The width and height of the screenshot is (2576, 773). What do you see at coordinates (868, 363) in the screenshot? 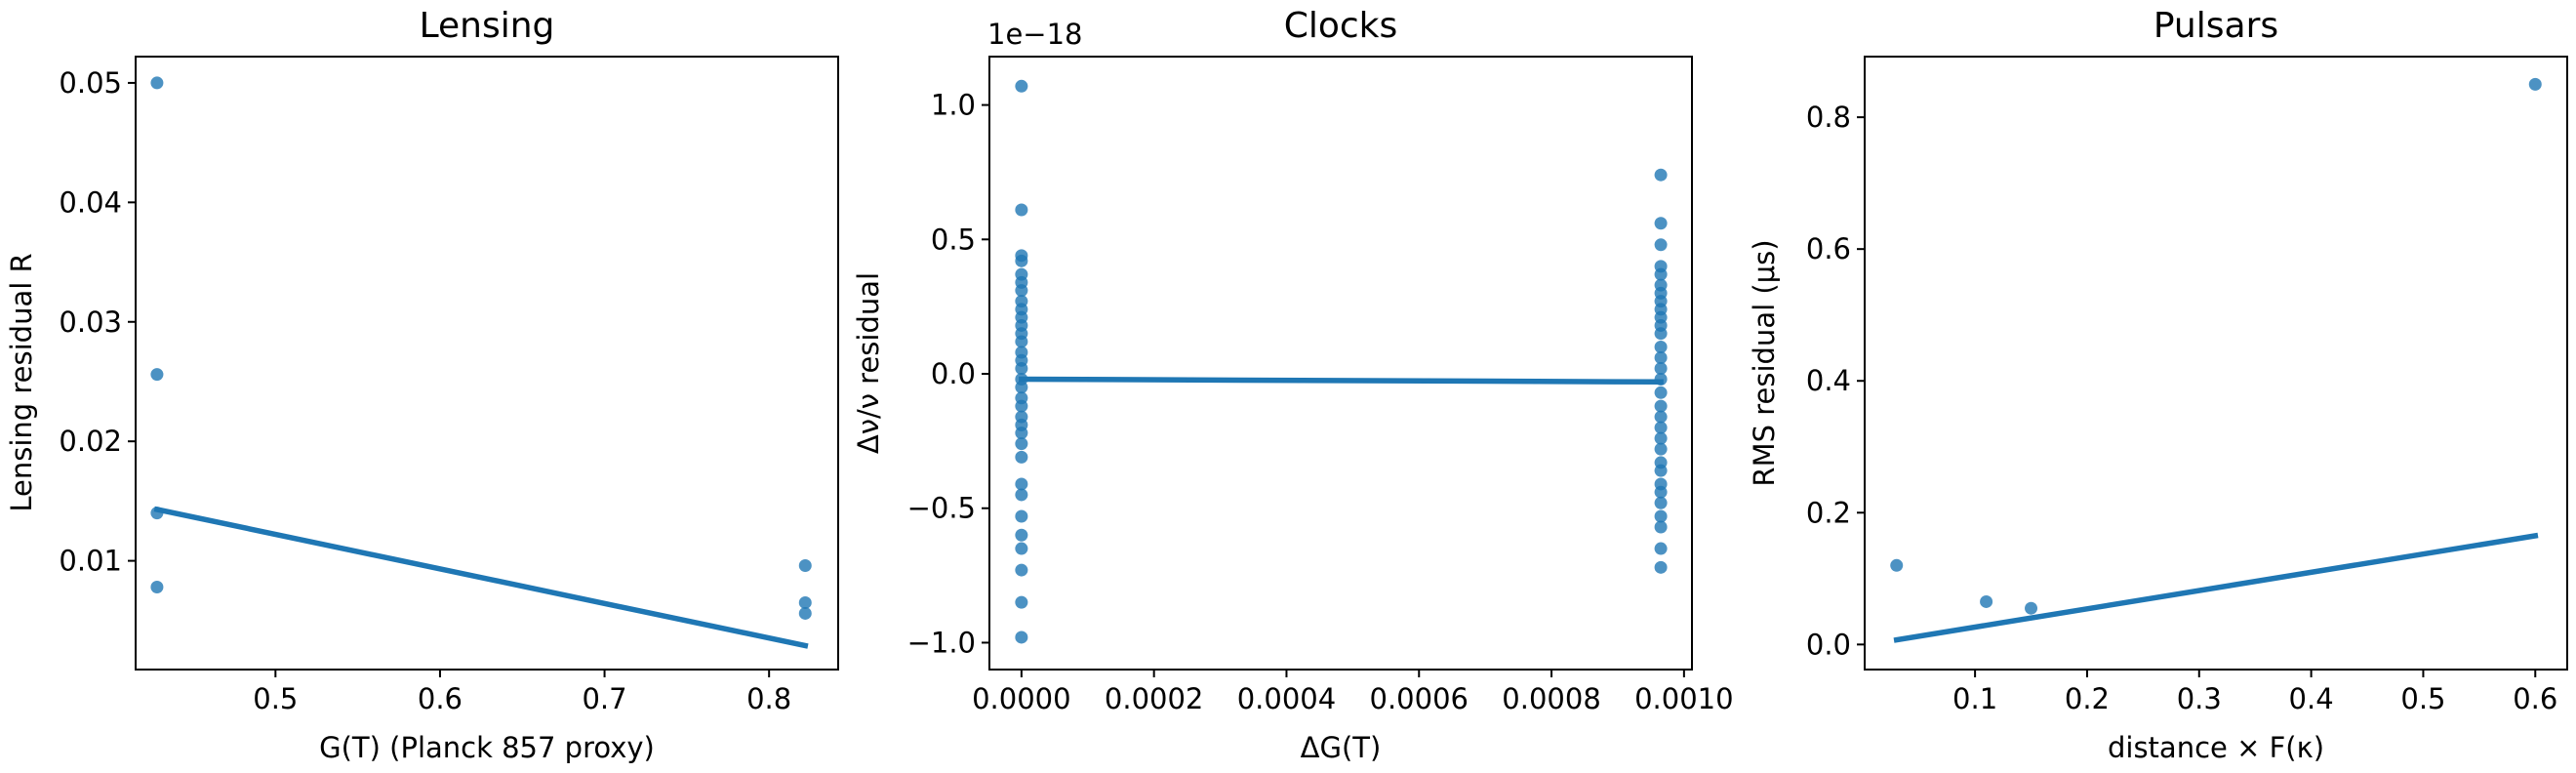
I see `y-axis-label: Δν/ν residual` at bounding box center [868, 363].